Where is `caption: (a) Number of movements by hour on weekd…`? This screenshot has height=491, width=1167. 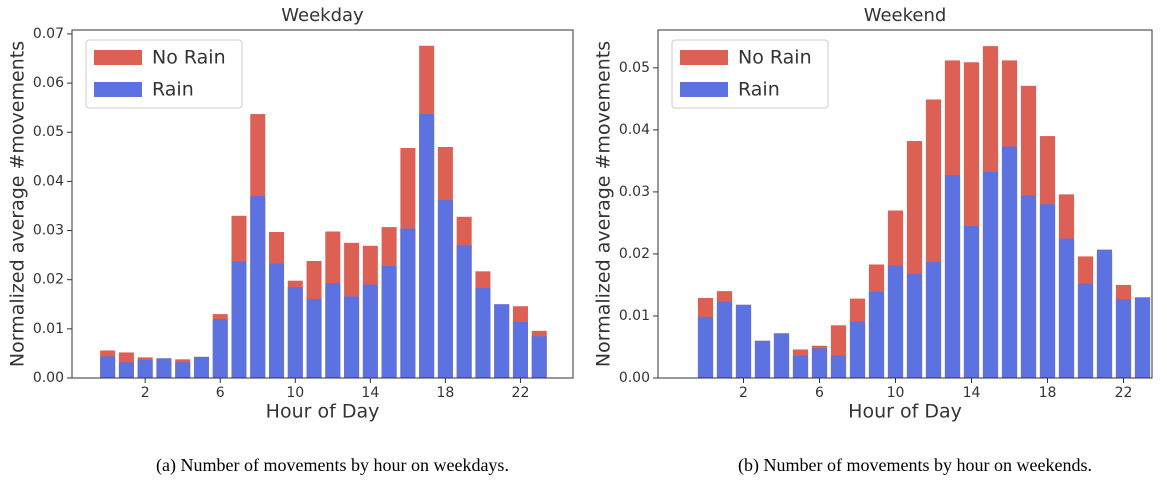
caption: (a) Number of movements by hour on weekd… is located at coordinates (332, 465).